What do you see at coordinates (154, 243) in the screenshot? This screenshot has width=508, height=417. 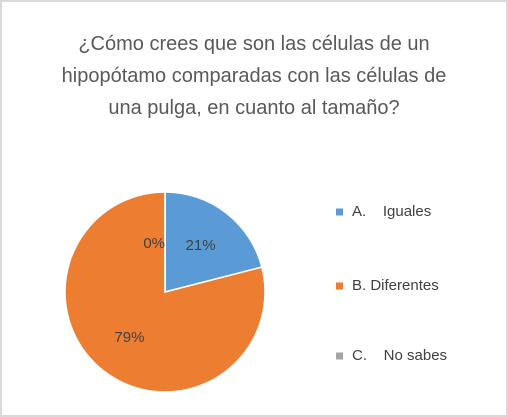 I see `data-label: 0%` at bounding box center [154, 243].